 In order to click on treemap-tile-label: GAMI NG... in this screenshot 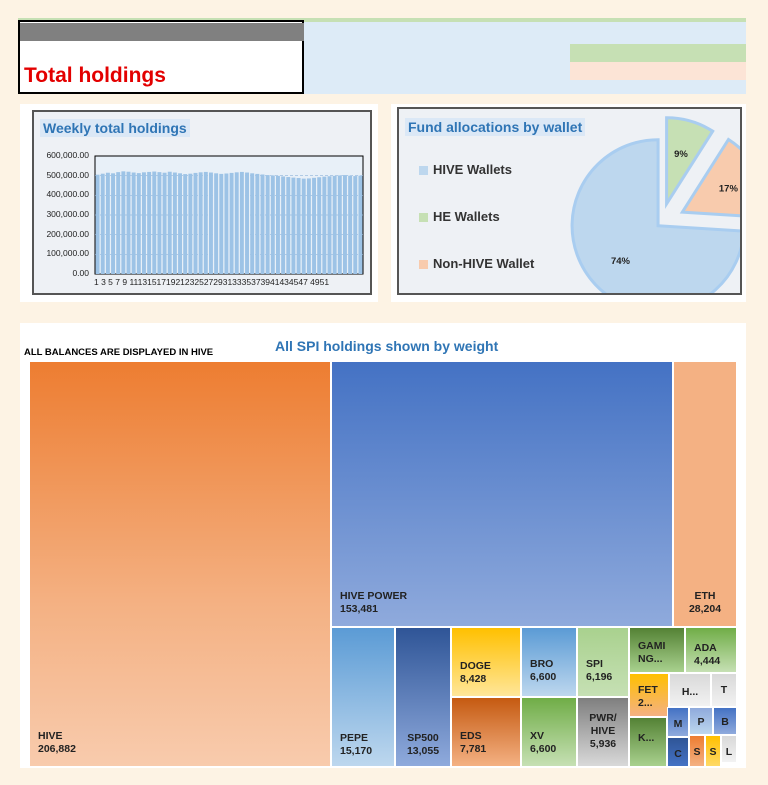, I will do `click(652, 653)`.